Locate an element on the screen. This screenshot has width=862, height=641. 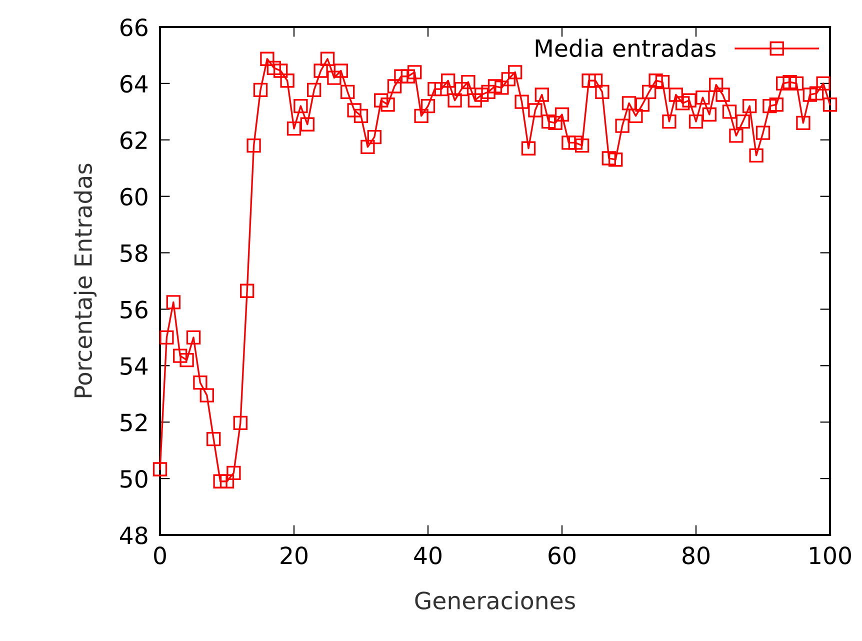
y-tick-label: 48 is located at coordinates (134, 535).